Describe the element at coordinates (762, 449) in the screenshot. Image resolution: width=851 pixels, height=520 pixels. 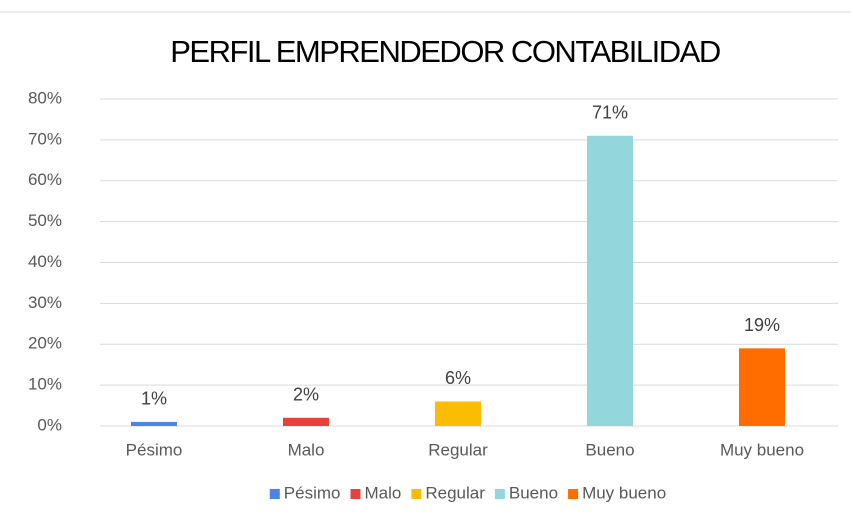
I see `x-tick-label: Muy bueno` at that location.